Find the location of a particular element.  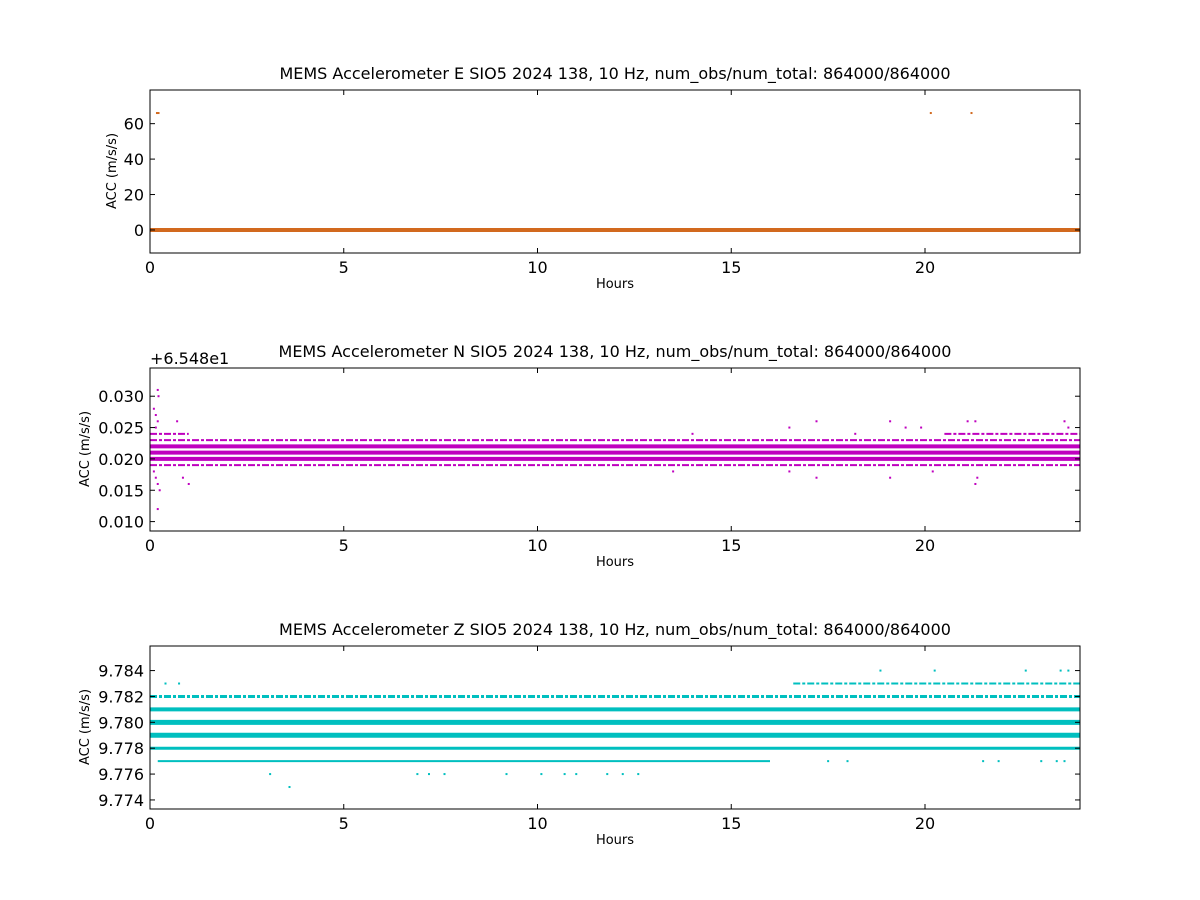

panel-1-ytick-label-2: 0.020 is located at coordinates (121, 459).